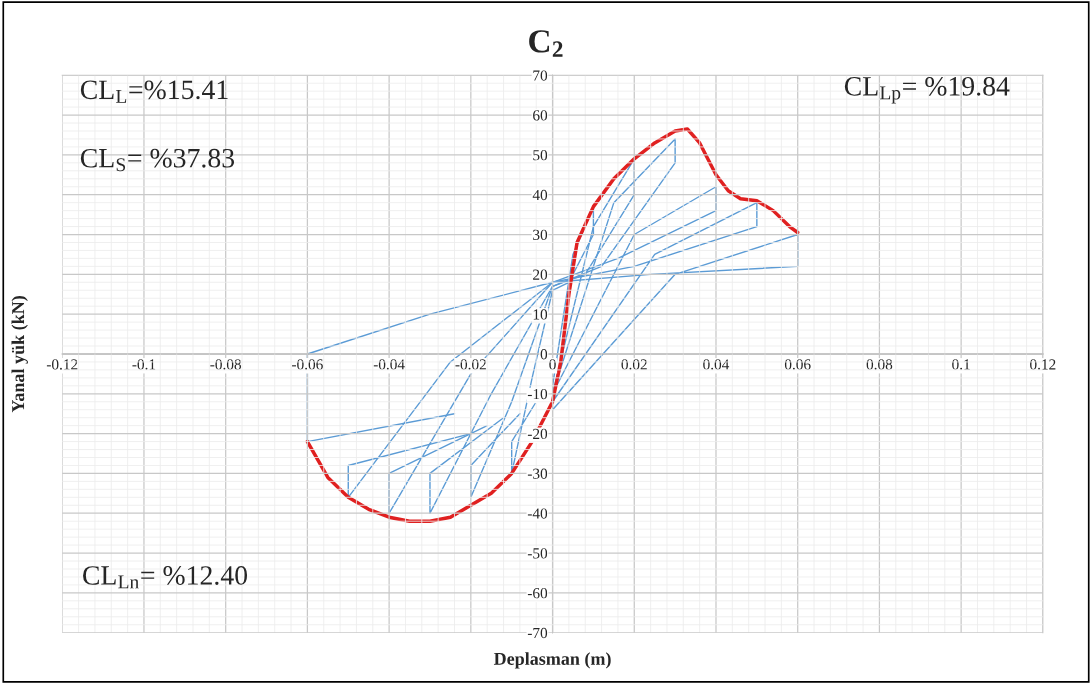 Image resolution: width=1092 pixels, height=684 pixels. Describe the element at coordinates (961, 364) in the screenshot. I see `x-tick-label: 0.1` at that location.